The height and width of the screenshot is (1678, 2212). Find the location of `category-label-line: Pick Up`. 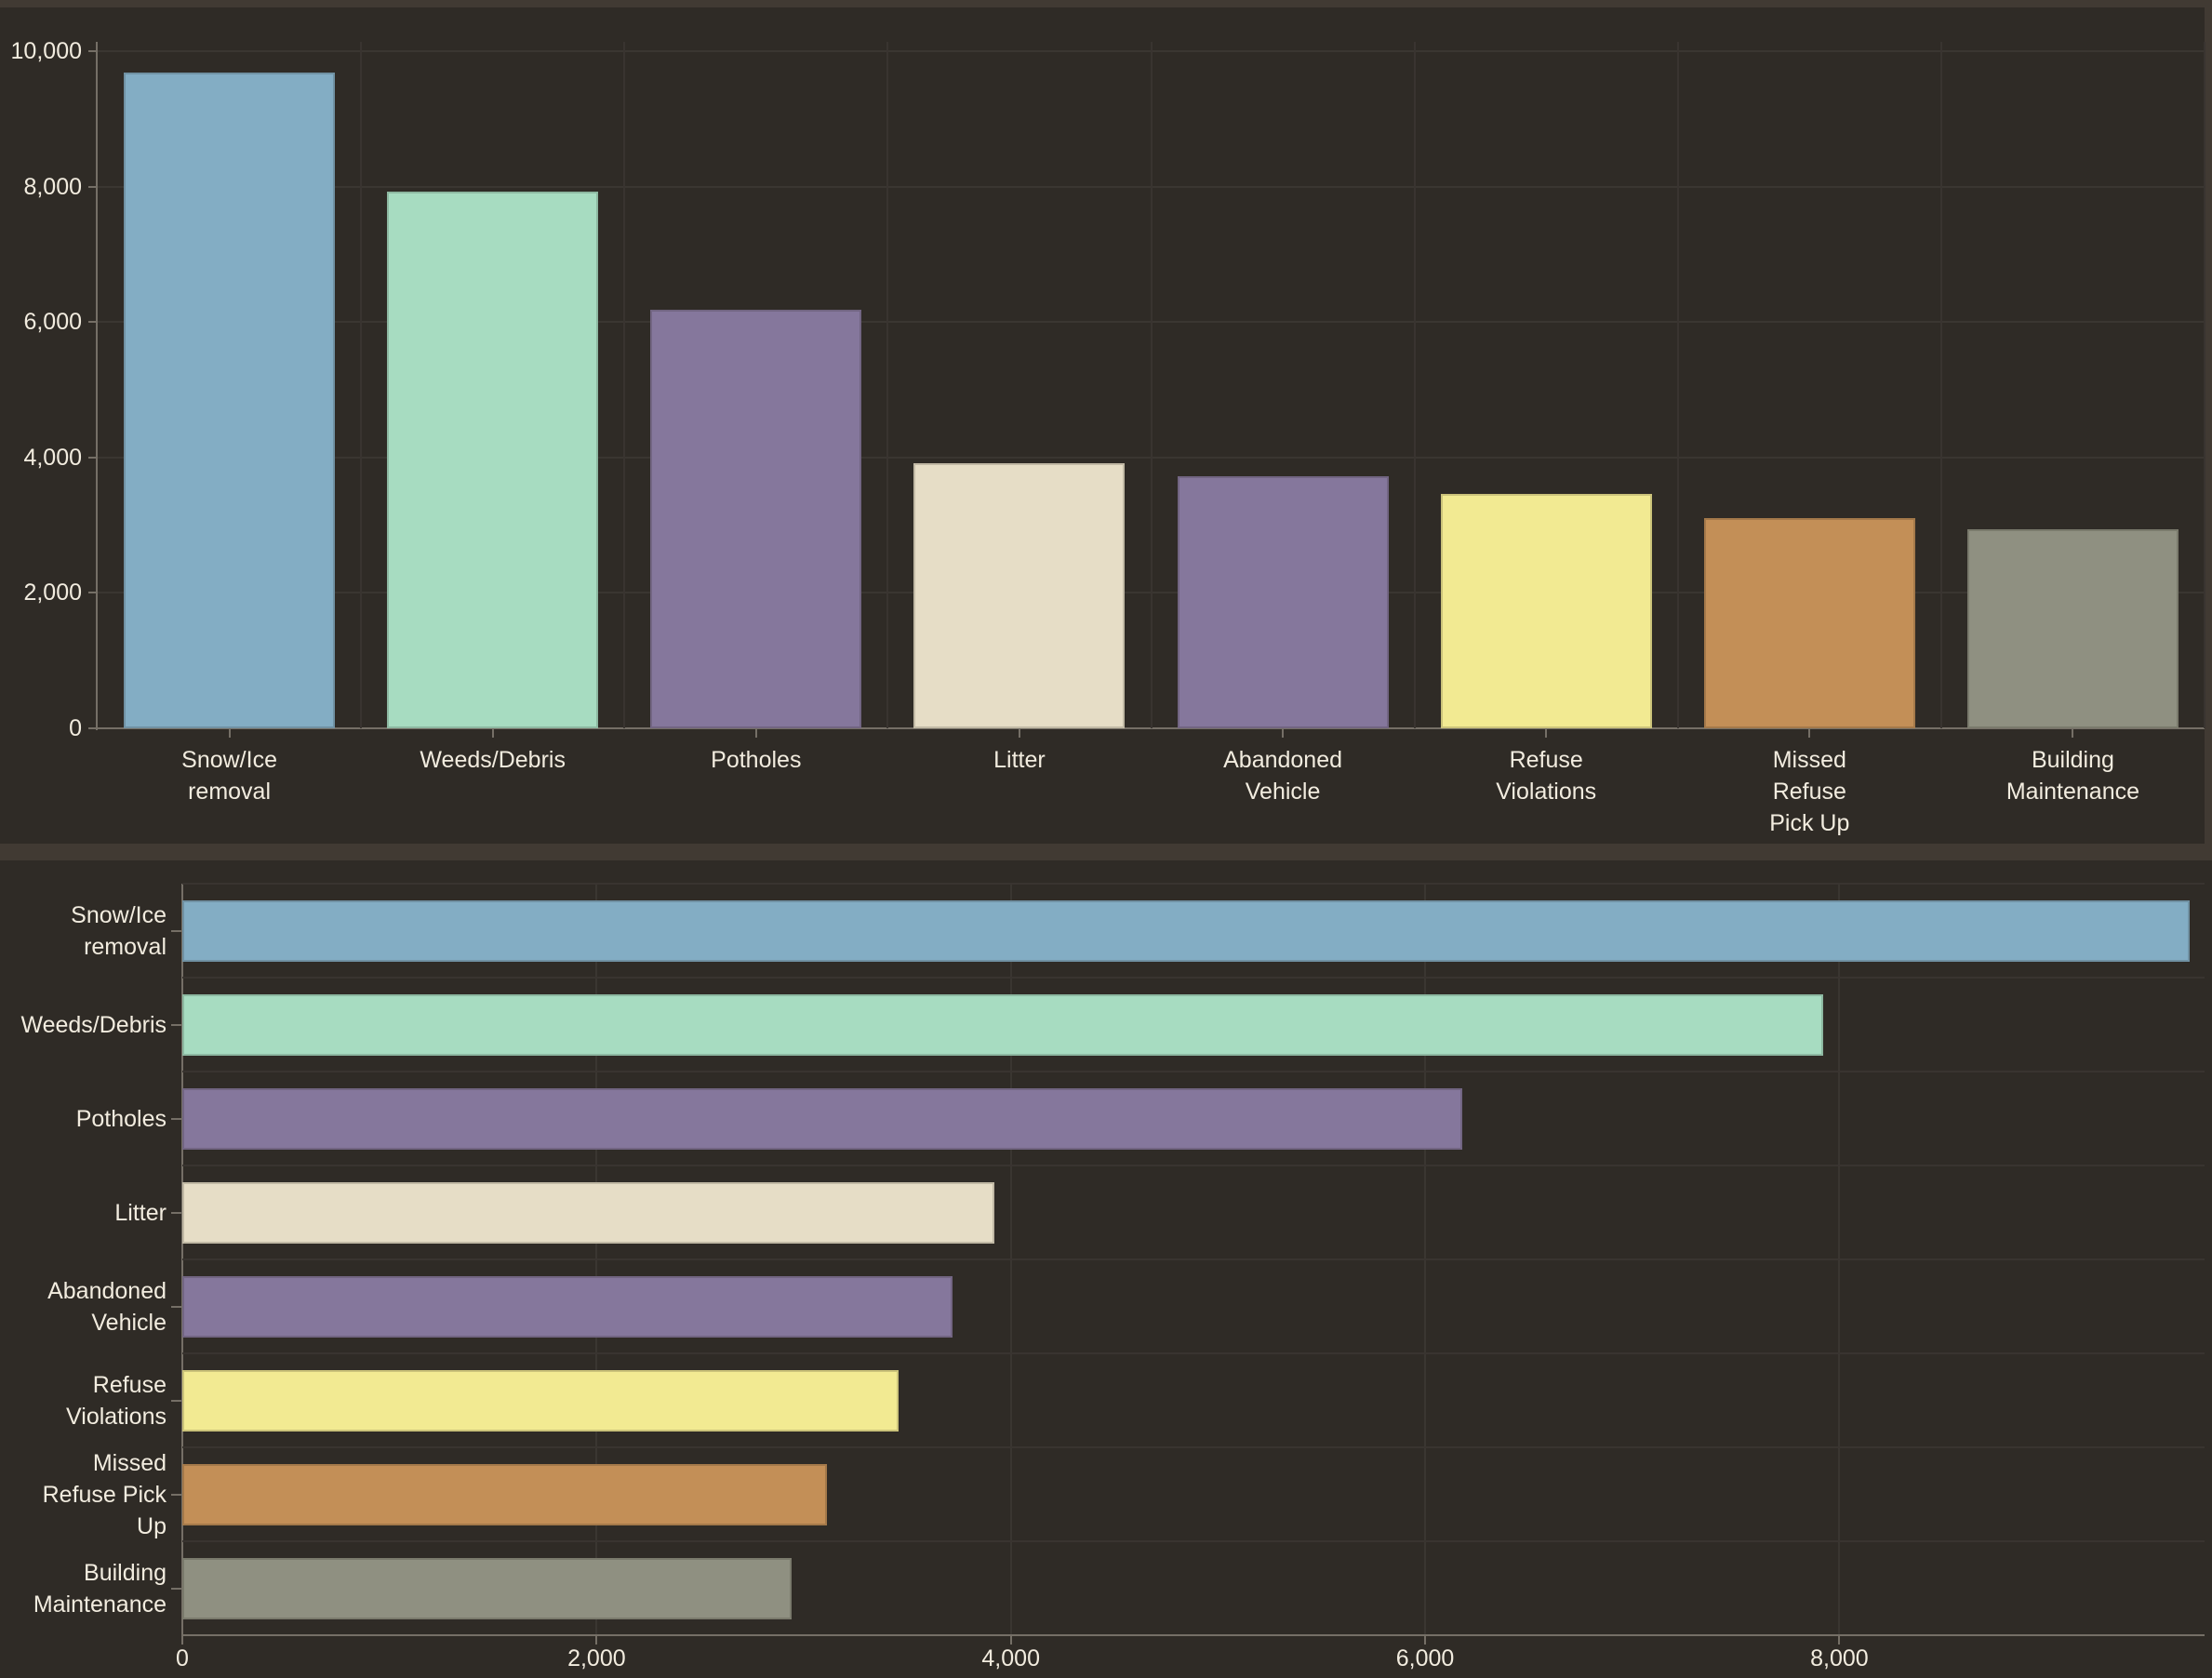

category-label-line: Pick Up is located at coordinates (1809, 823).